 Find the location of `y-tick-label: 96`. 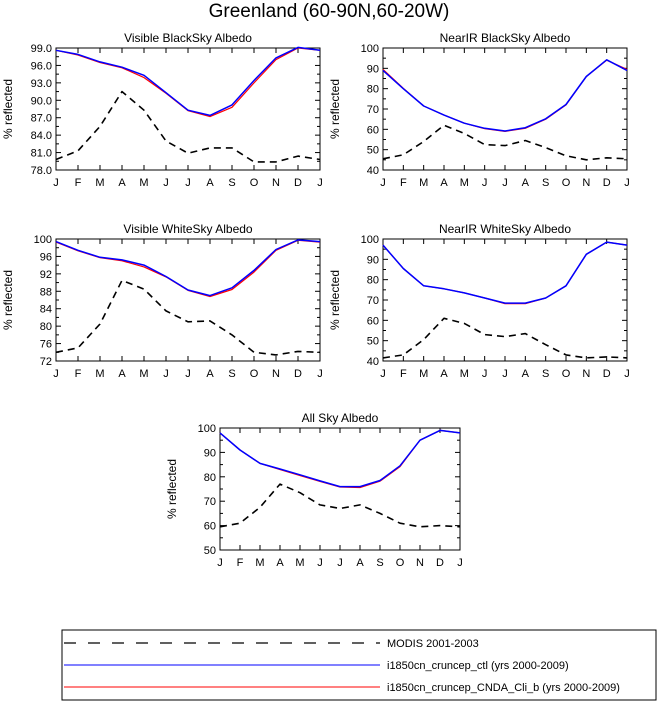

y-tick-label: 96 is located at coordinates (46, 257).